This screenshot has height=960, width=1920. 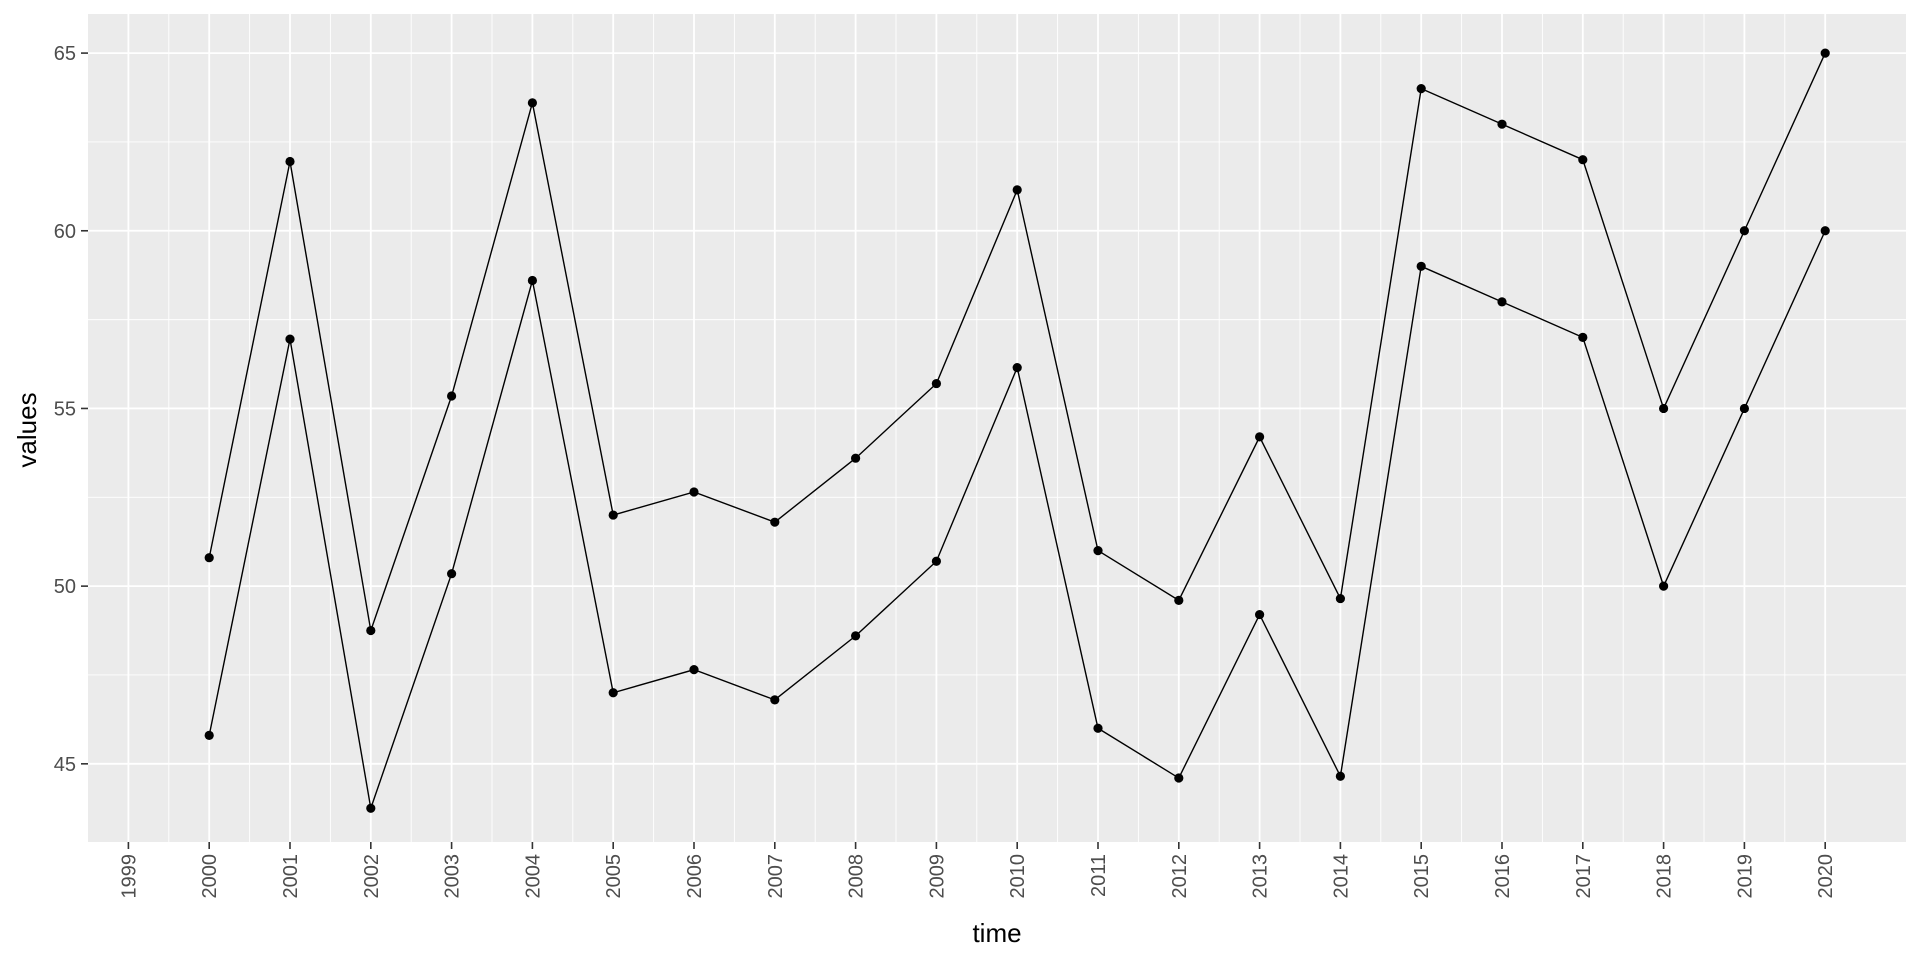 What do you see at coordinates (1826, 876) in the screenshot?
I see `x-tick-label: 2020` at bounding box center [1826, 876].